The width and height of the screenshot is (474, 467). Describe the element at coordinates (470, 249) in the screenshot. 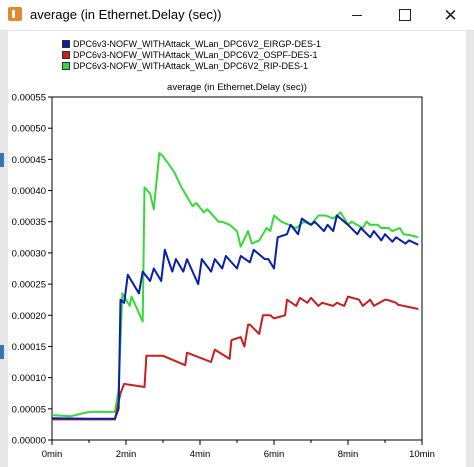

I see `right-window-edge` at that location.